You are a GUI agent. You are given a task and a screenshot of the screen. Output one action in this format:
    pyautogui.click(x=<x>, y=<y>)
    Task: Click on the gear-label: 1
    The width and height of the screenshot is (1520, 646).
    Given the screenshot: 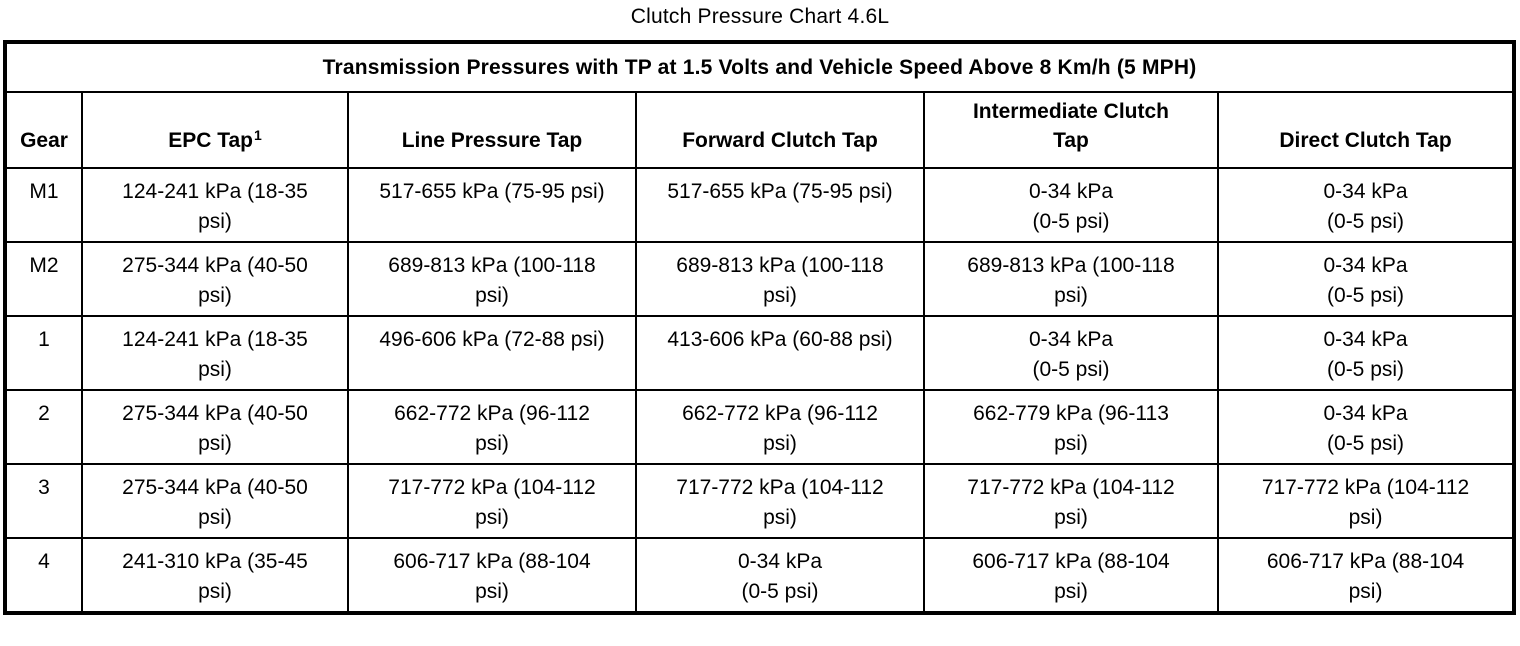 What is the action you would take?
    pyautogui.click(x=43, y=353)
    